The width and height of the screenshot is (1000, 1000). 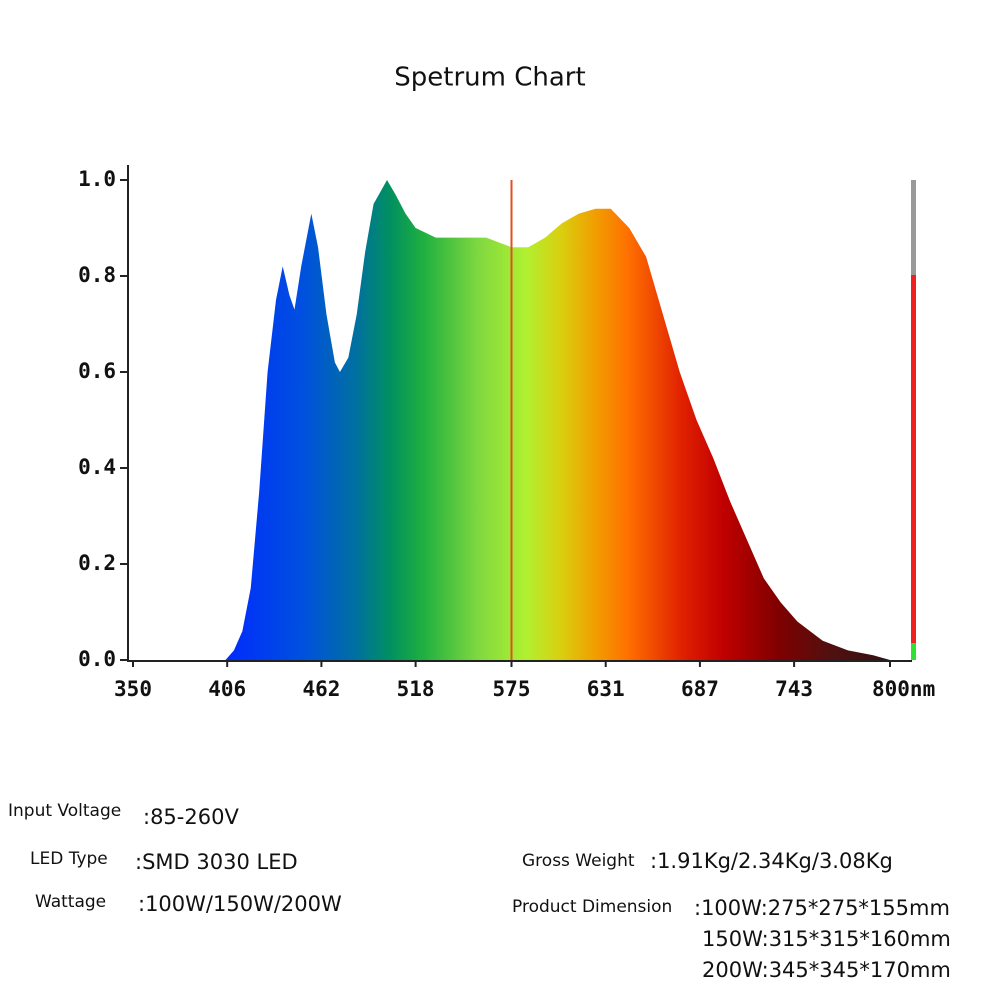 What do you see at coordinates (822, 908) in the screenshot?
I see `spec-value: :100W:275*275*155mm` at bounding box center [822, 908].